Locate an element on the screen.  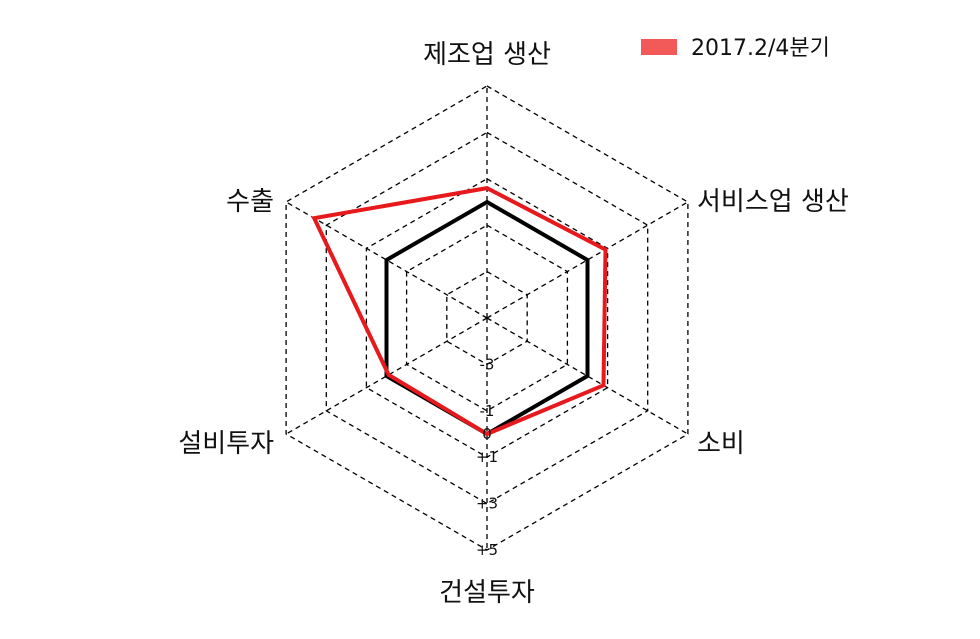
tick-label: +3 is located at coordinates (487, 504).